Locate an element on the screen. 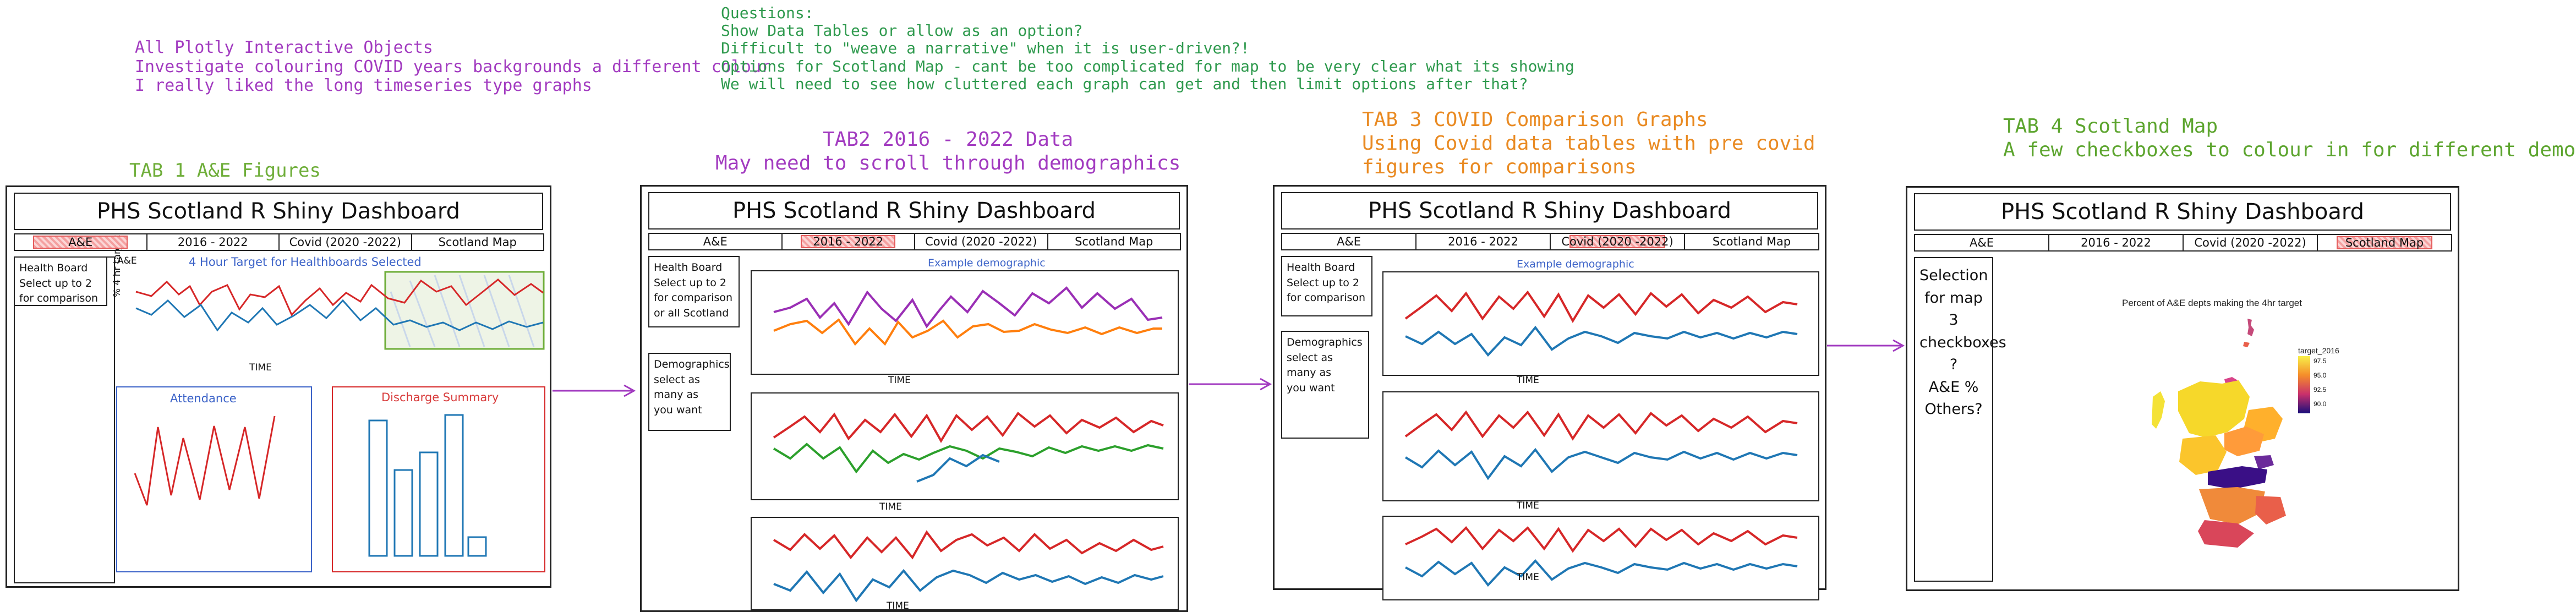 This screenshot has height=612, width=2576. legend-tick: 97.5 is located at coordinates (2320, 361).